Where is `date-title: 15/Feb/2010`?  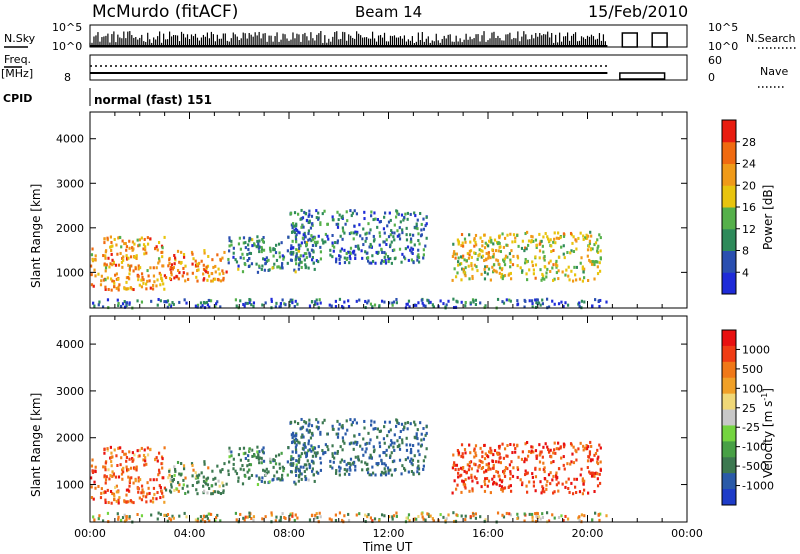 date-title: 15/Feb/2010 is located at coordinates (638, 11).